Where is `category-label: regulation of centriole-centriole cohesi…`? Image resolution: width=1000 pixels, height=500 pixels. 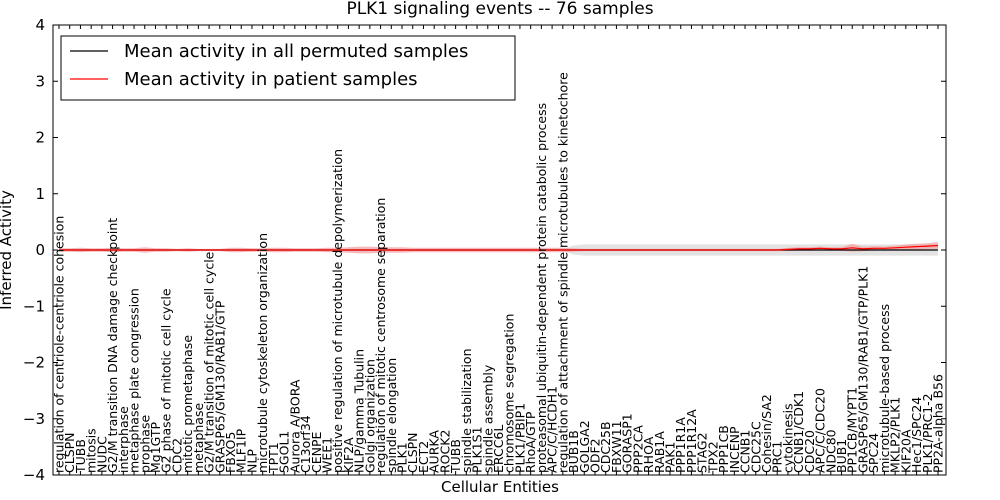
category-label: regulation of centriole-centriole cohesi… is located at coordinates (59, 344).